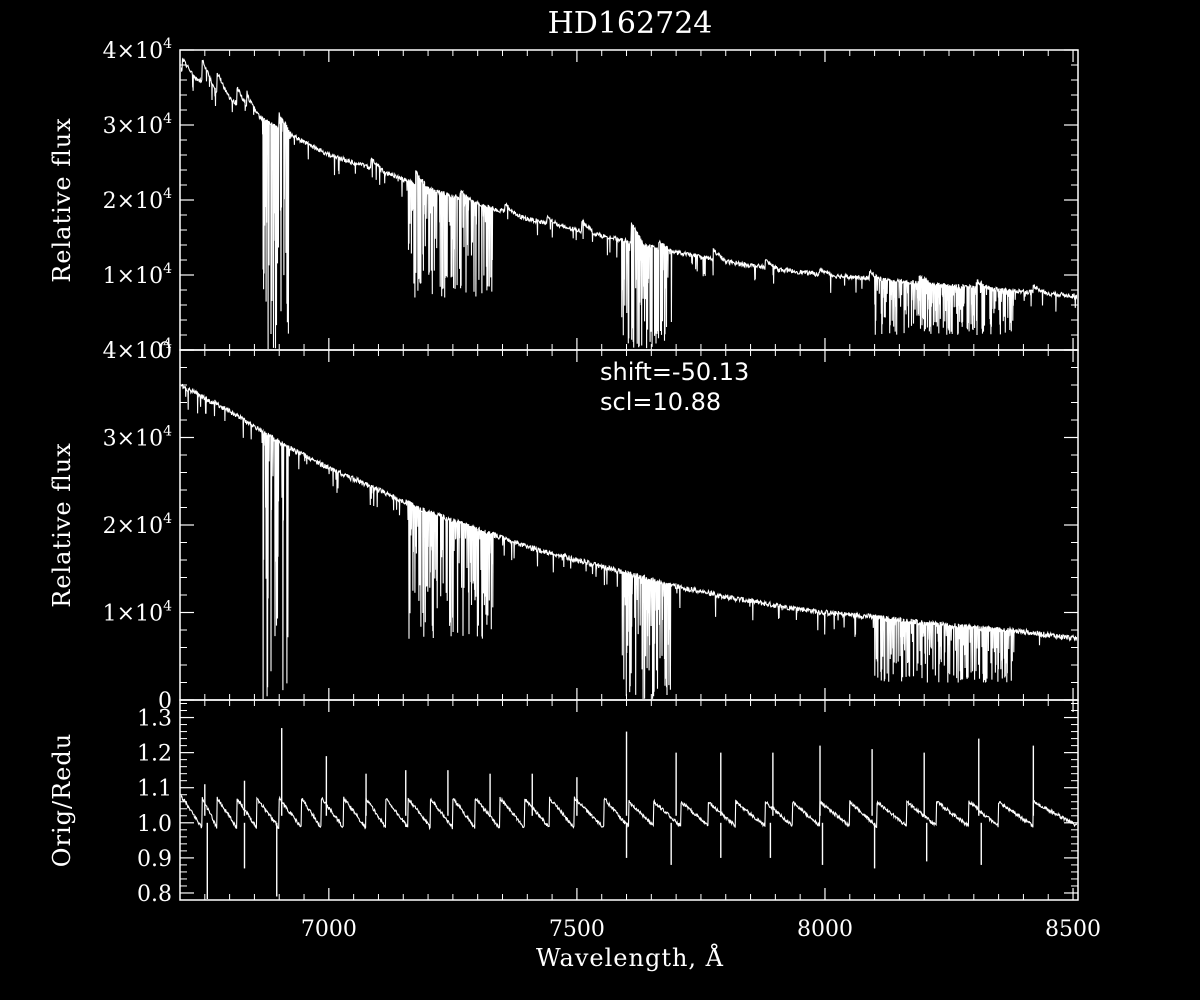 Image resolution: width=1200 pixels, height=1000 pixels. Describe the element at coordinates (674, 372) in the screenshot. I see `annotation-text: shift=-50.13` at that location.